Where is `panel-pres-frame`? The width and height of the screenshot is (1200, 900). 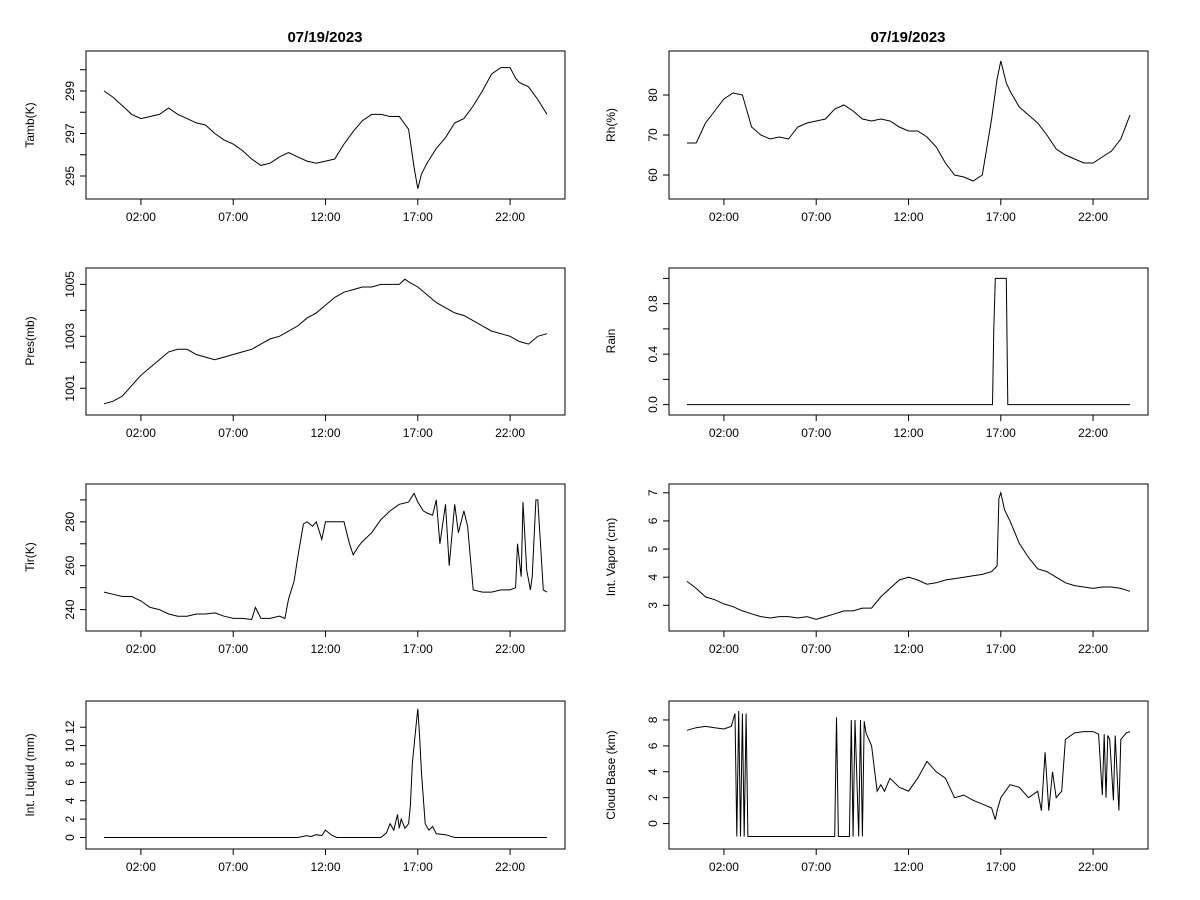
panel-pres-frame is located at coordinates (325, 341).